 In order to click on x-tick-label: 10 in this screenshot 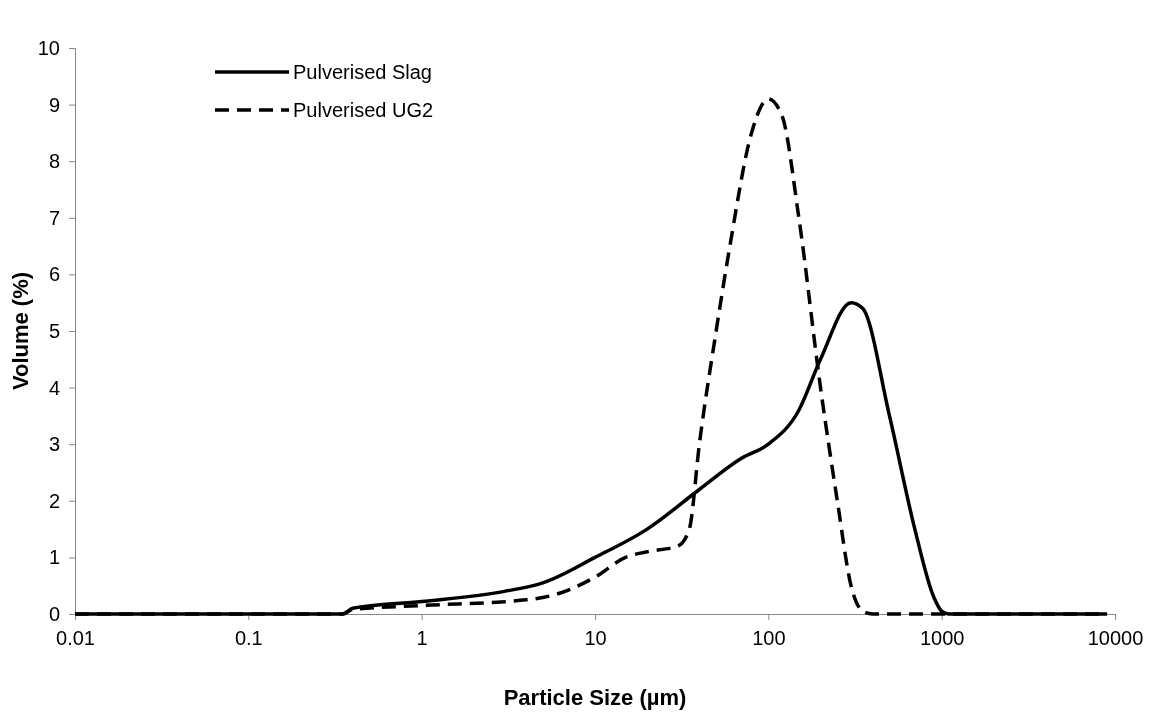, I will do `click(595, 638)`.